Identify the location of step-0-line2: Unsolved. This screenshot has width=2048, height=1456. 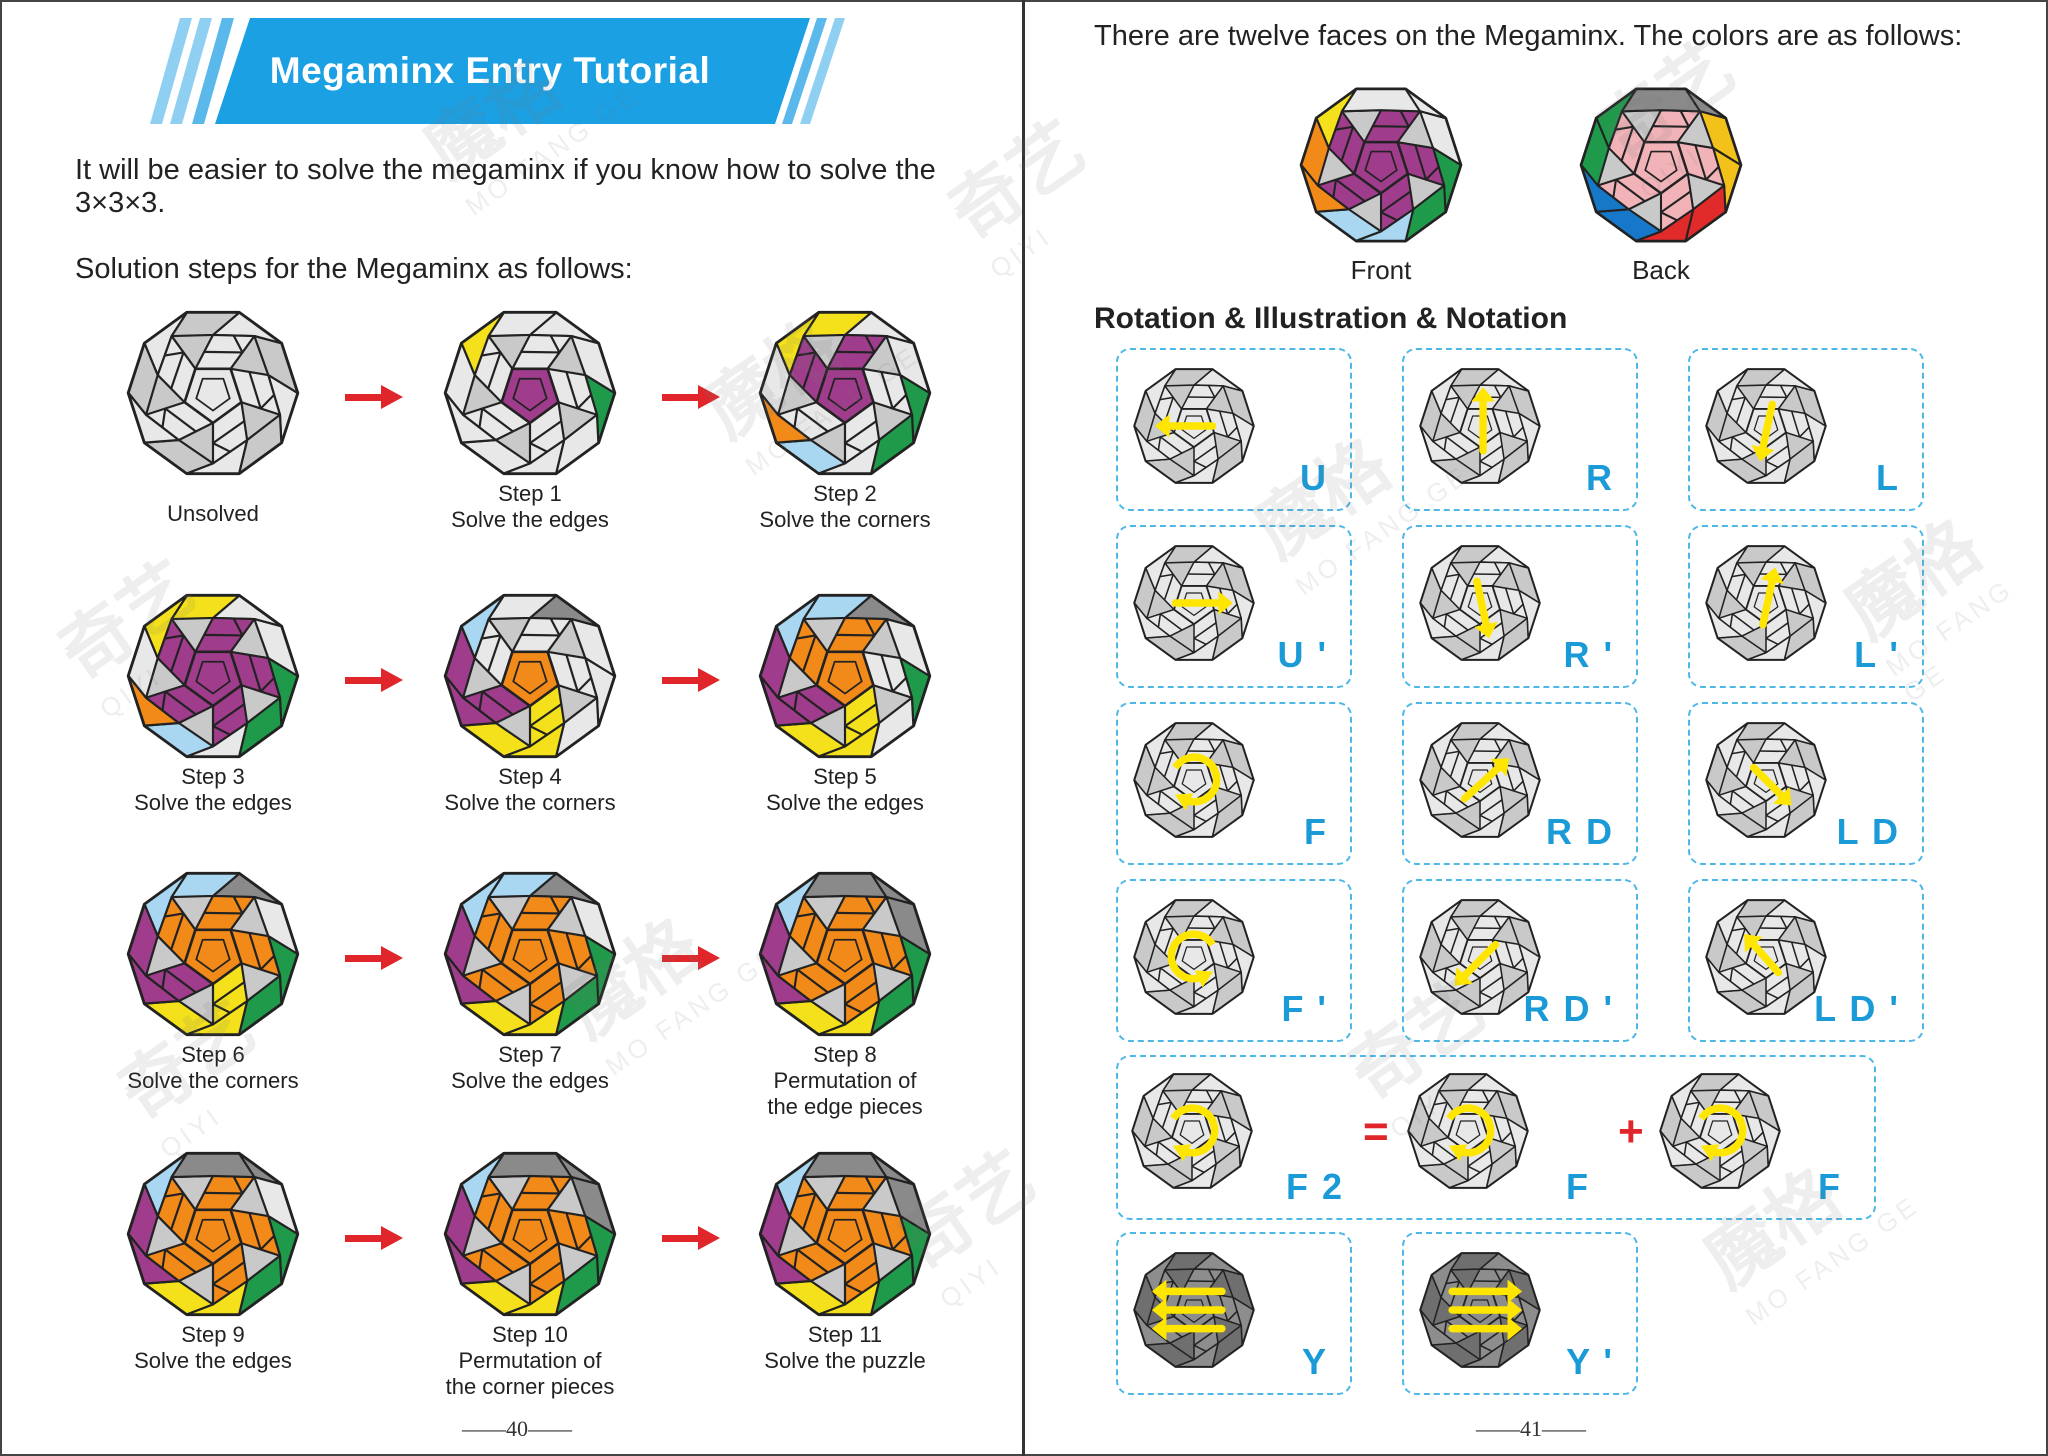
(213, 513).